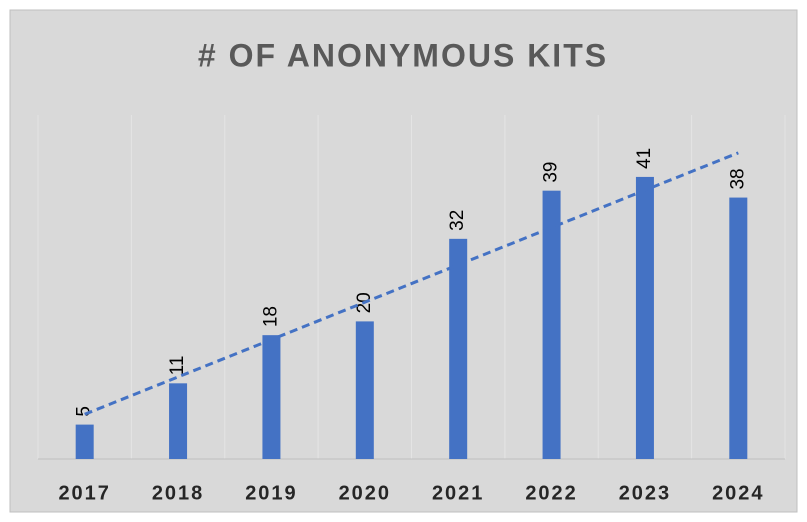 This screenshot has height=522, width=807. Describe the element at coordinates (458, 493) in the screenshot. I see `x-tick-label: 2021` at that location.